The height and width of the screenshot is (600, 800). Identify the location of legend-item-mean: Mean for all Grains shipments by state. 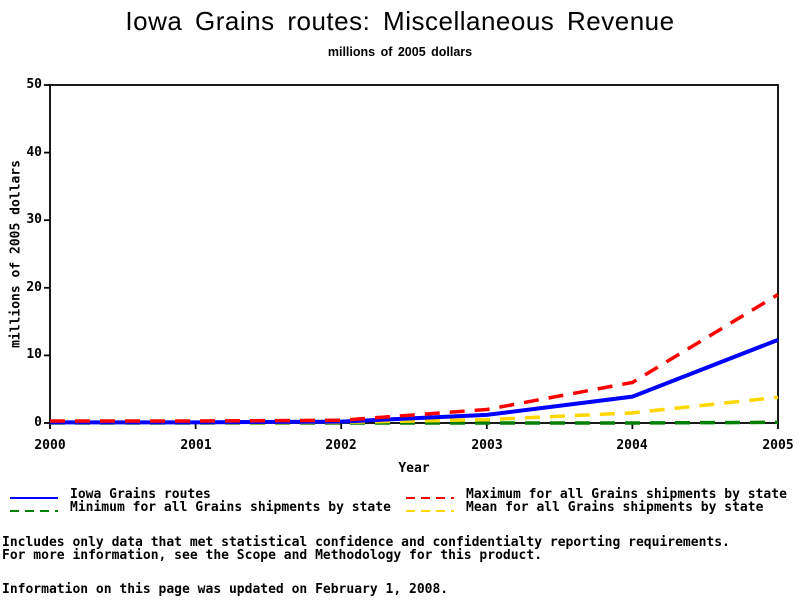
(584, 507).